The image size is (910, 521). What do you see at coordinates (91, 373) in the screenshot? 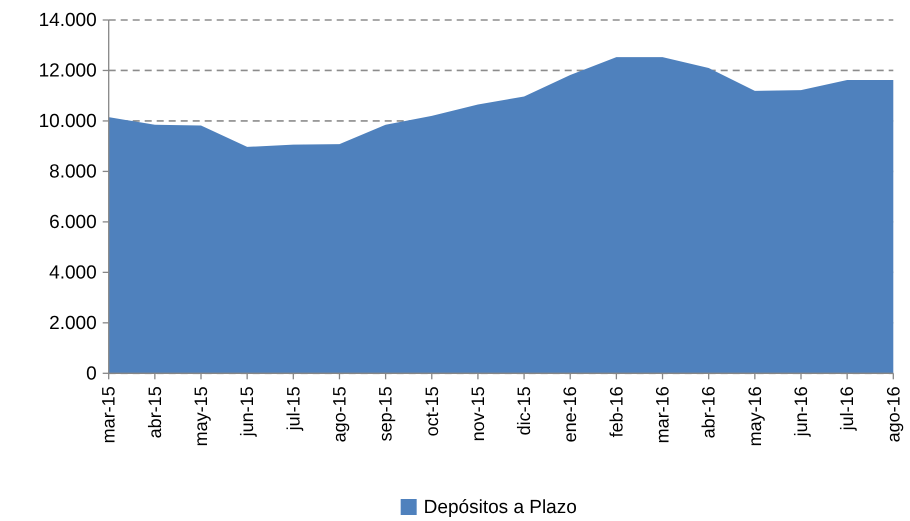
I see `y-tick-label: 0` at bounding box center [91, 373].